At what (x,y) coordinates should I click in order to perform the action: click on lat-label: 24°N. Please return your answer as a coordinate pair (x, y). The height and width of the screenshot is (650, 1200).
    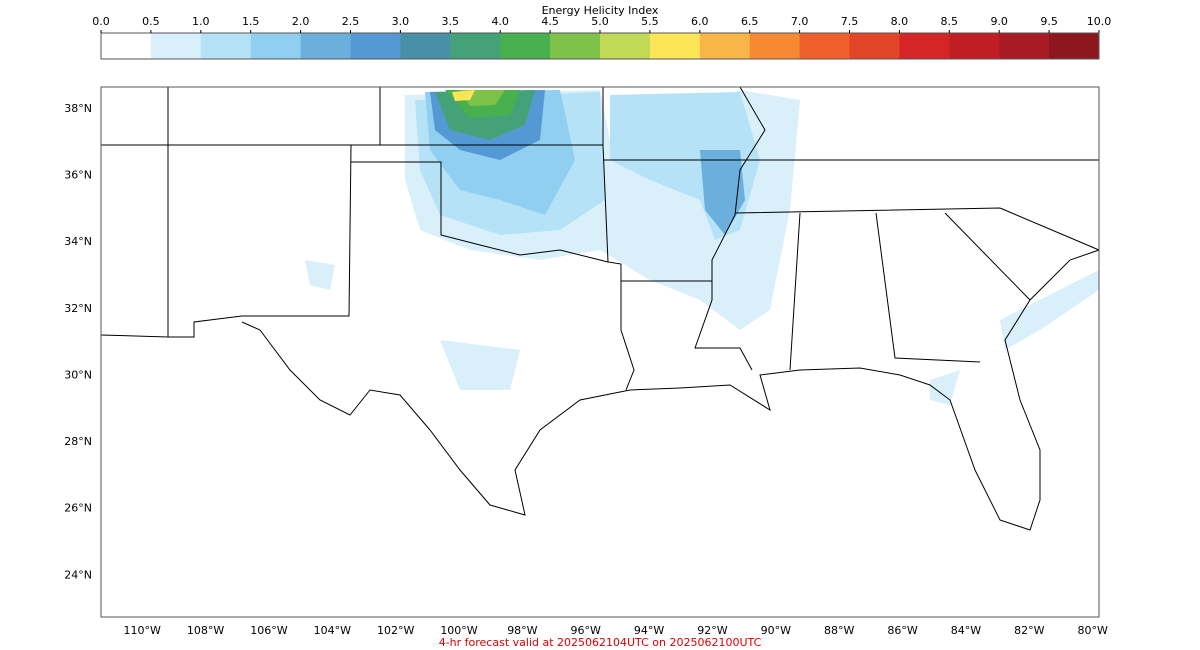
    Looking at the image, I should click on (78, 574).